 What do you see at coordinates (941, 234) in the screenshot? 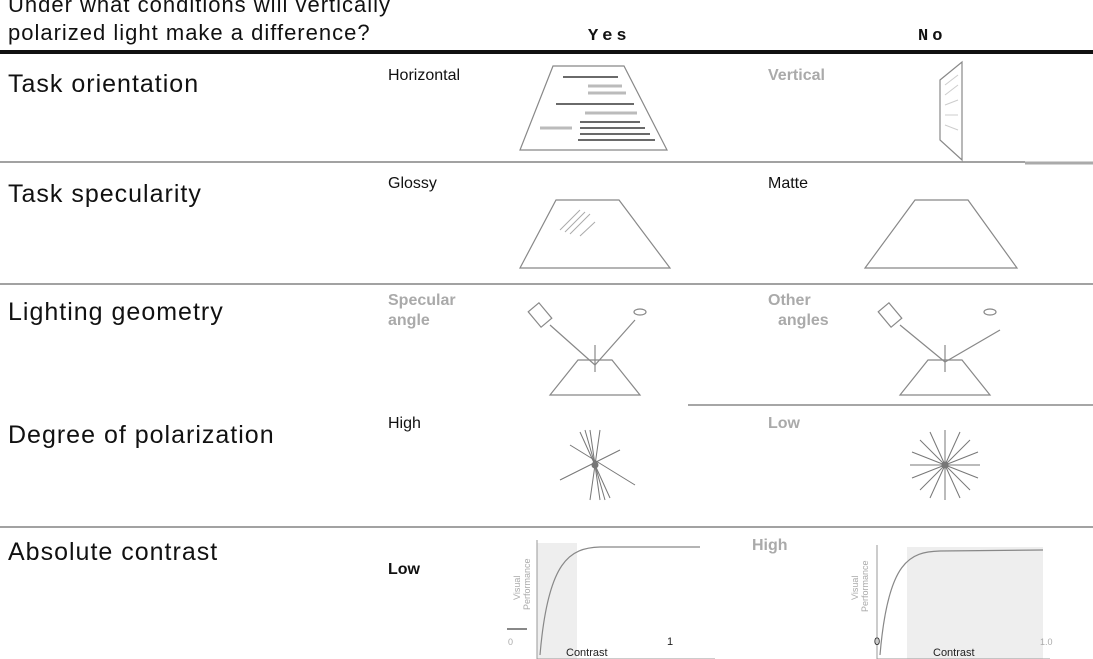
I see `matte-task` at bounding box center [941, 234].